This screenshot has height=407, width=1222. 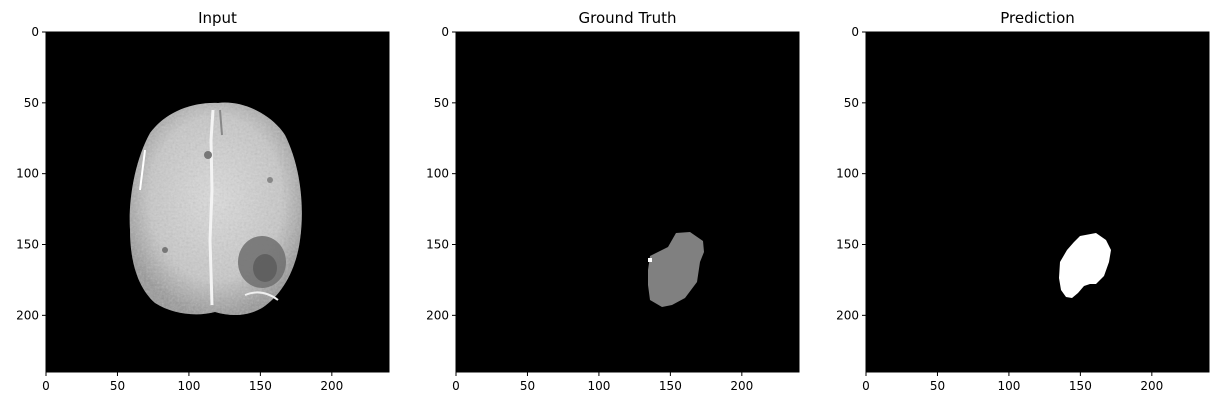 I want to click on ground-truth-mask, so click(x=676, y=269).